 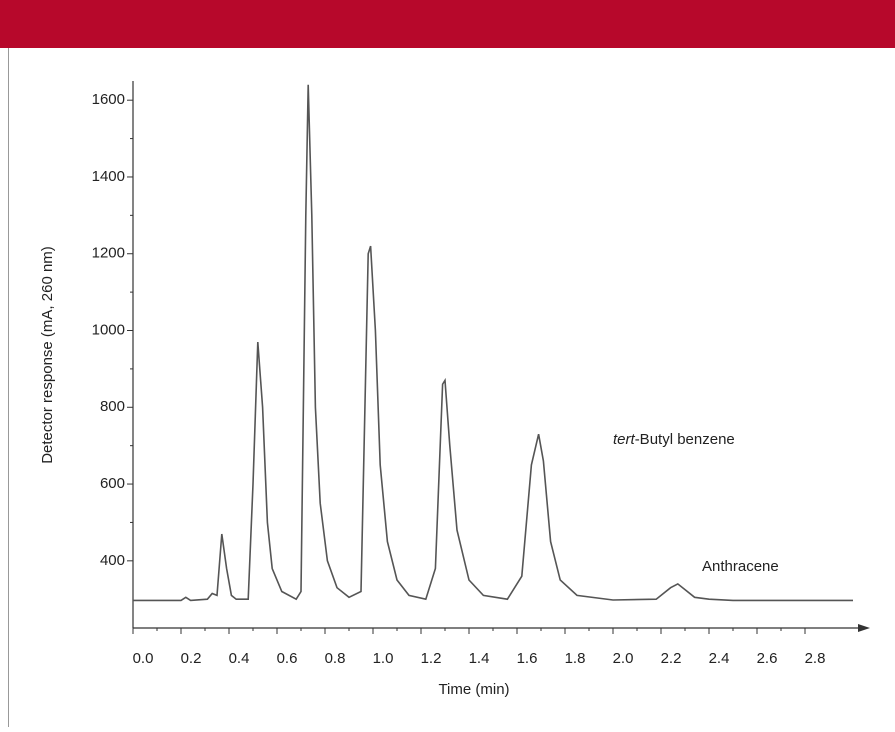 I want to click on y-tick-label: 1000, so click(x=108, y=329).